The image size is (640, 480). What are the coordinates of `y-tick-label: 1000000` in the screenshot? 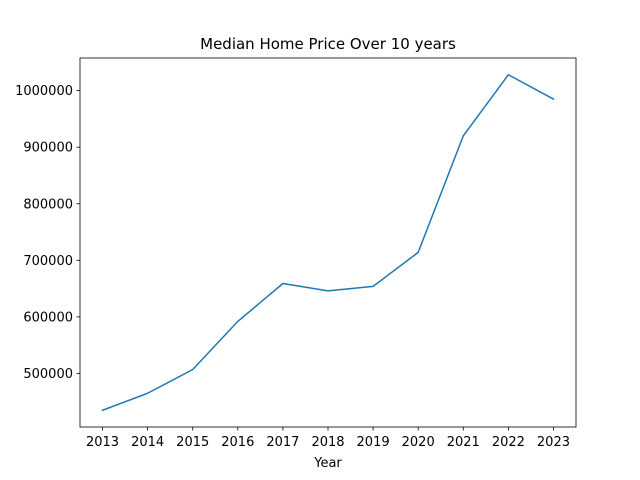 It's located at (44, 91).